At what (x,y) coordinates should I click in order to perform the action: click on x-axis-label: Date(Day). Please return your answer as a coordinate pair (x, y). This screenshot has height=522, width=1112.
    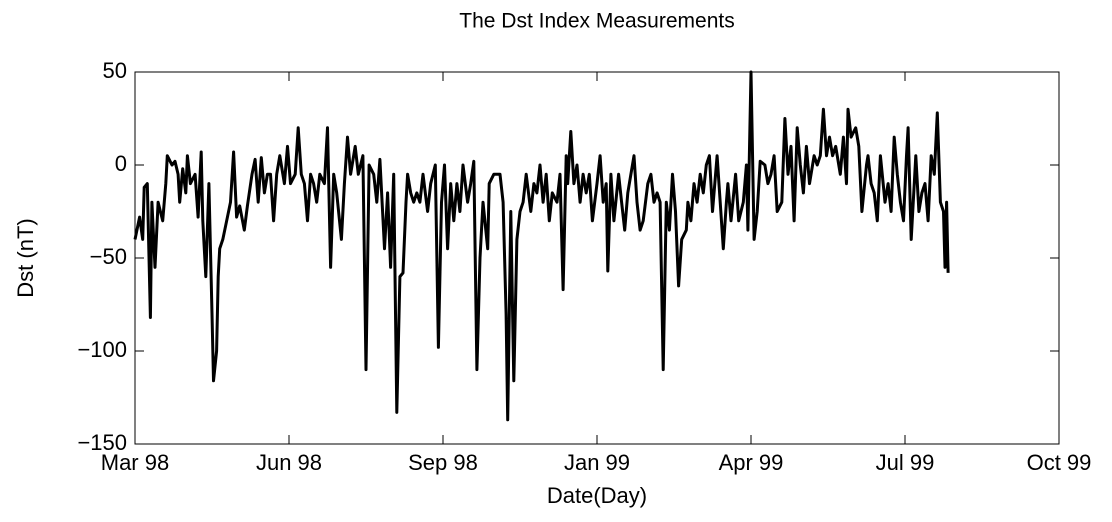
    Looking at the image, I should click on (597, 495).